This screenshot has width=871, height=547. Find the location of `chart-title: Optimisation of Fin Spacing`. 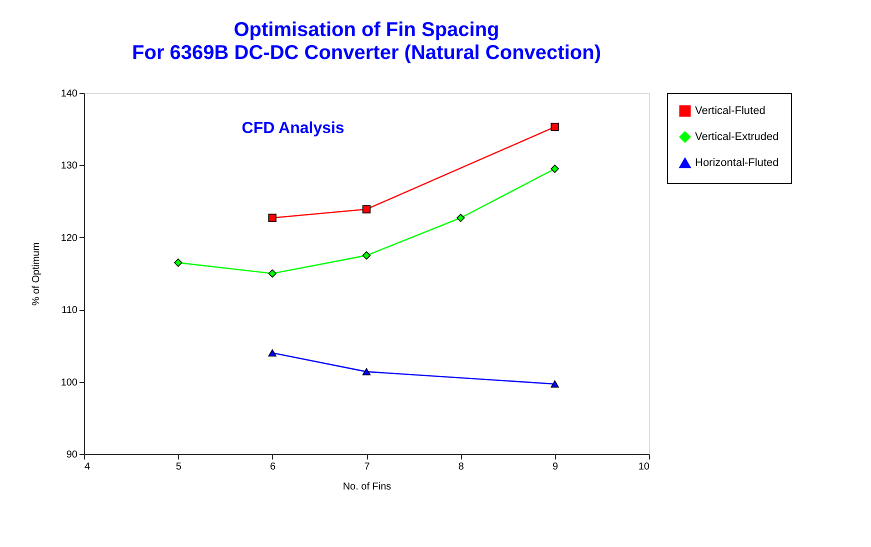

chart-title: Optimisation of Fin Spacing is located at coordinates (367, 30).